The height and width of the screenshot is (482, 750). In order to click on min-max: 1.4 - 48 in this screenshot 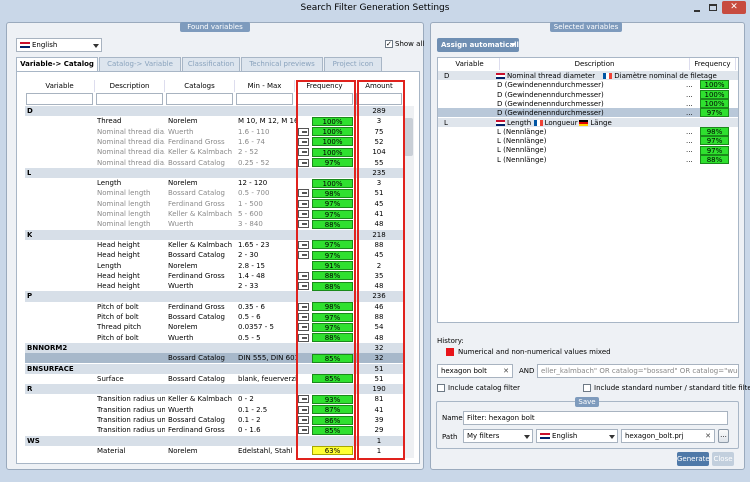, I will do `click(252, 275)`.